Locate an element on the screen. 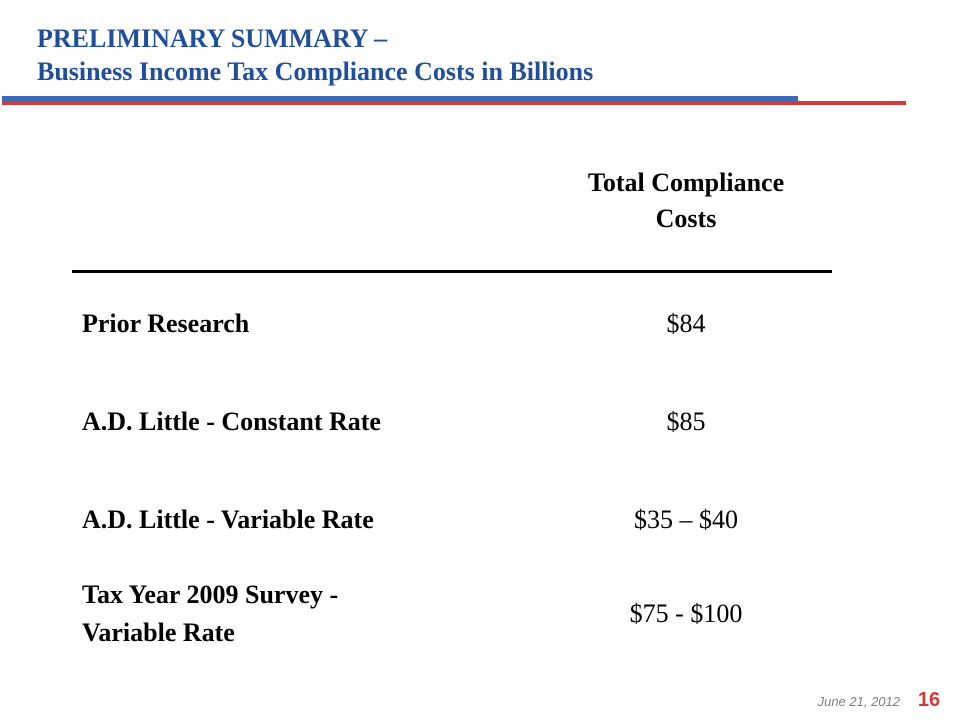 This screenshot has width=960, height=720. title-underline-red is located at coordinates (454, 103).